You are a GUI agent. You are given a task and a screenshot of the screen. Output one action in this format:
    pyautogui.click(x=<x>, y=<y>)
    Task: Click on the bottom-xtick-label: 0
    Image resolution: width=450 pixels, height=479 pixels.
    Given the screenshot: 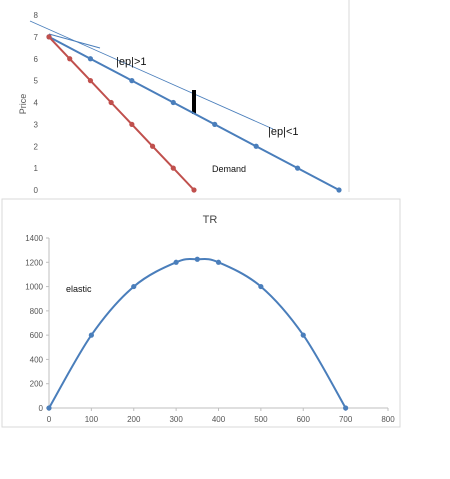 What is the action you would take?
    pyautogui.click(x=49, y=419)
    